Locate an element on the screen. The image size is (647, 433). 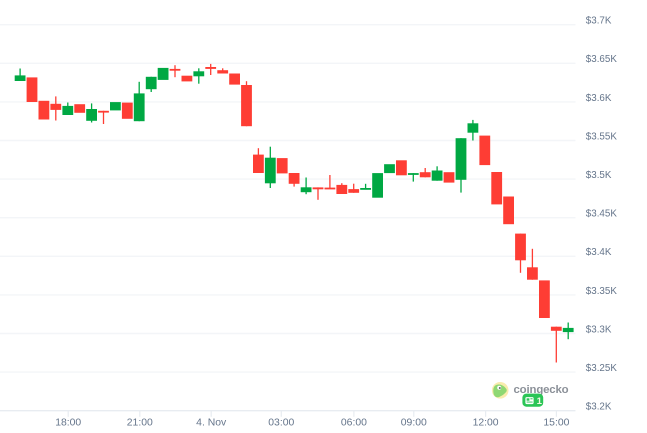
svg-text: $3.25K is located at coordinates (602, 368).